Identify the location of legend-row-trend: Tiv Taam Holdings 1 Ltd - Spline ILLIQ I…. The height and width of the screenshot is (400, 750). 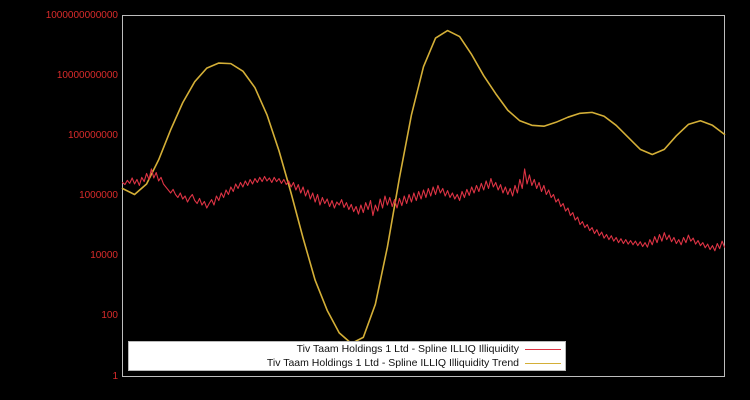
(347, 363).